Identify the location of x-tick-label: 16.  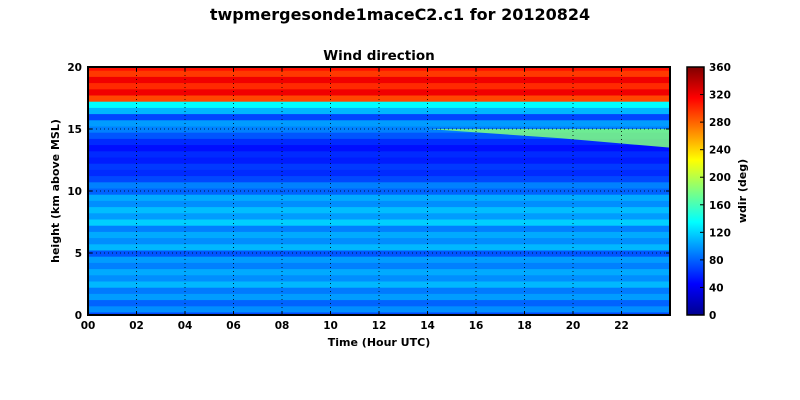
(476, 326).